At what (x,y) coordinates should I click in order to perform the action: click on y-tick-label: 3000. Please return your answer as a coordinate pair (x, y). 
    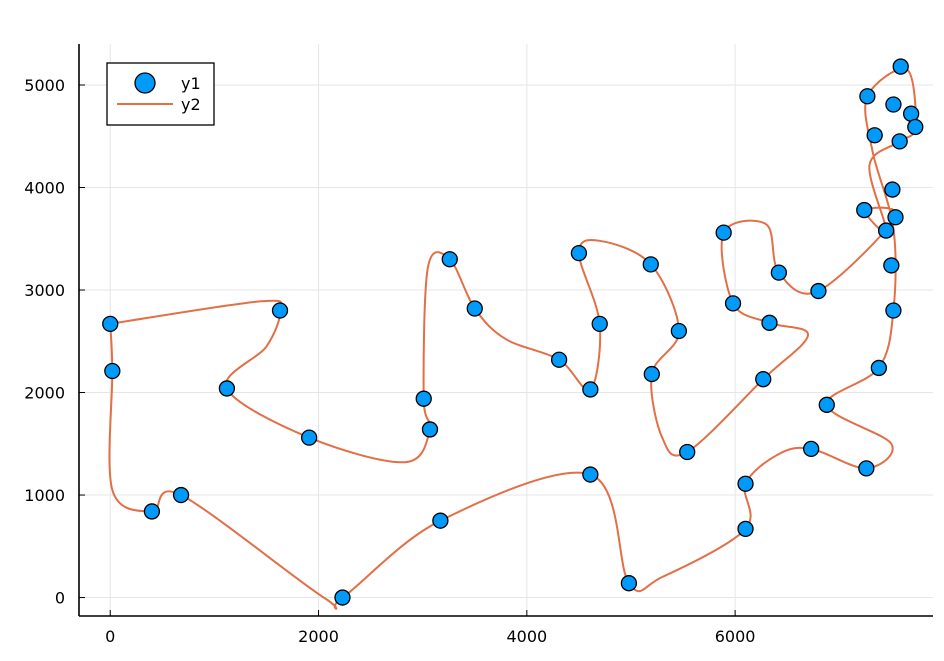
    Looking at the image, I should click on (44, 290).